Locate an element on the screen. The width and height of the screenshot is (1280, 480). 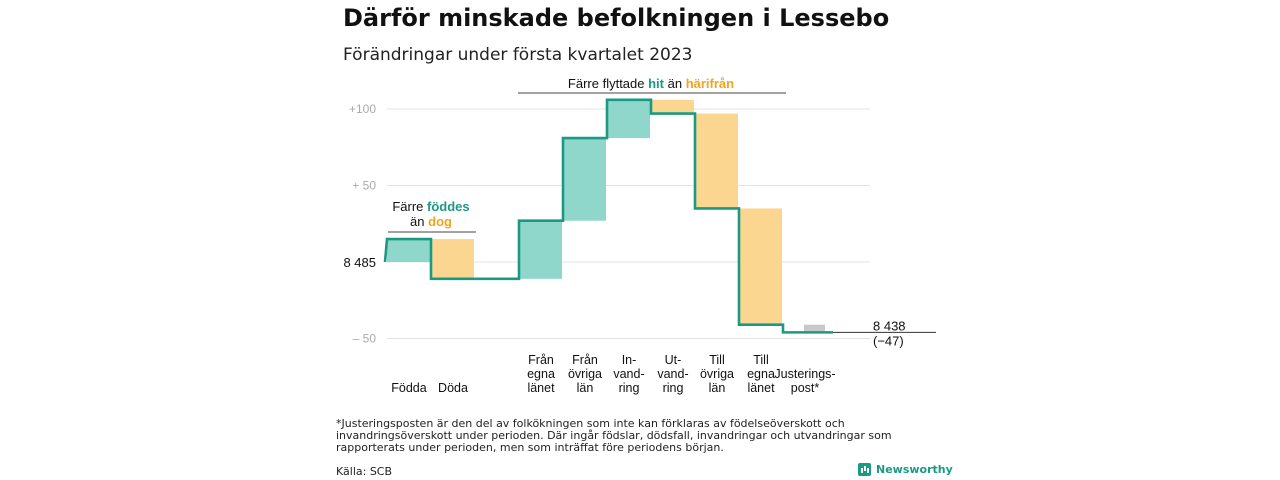
annotation-migration: Färre flyttade hit än härifrån is located at coordinates (651, 83).